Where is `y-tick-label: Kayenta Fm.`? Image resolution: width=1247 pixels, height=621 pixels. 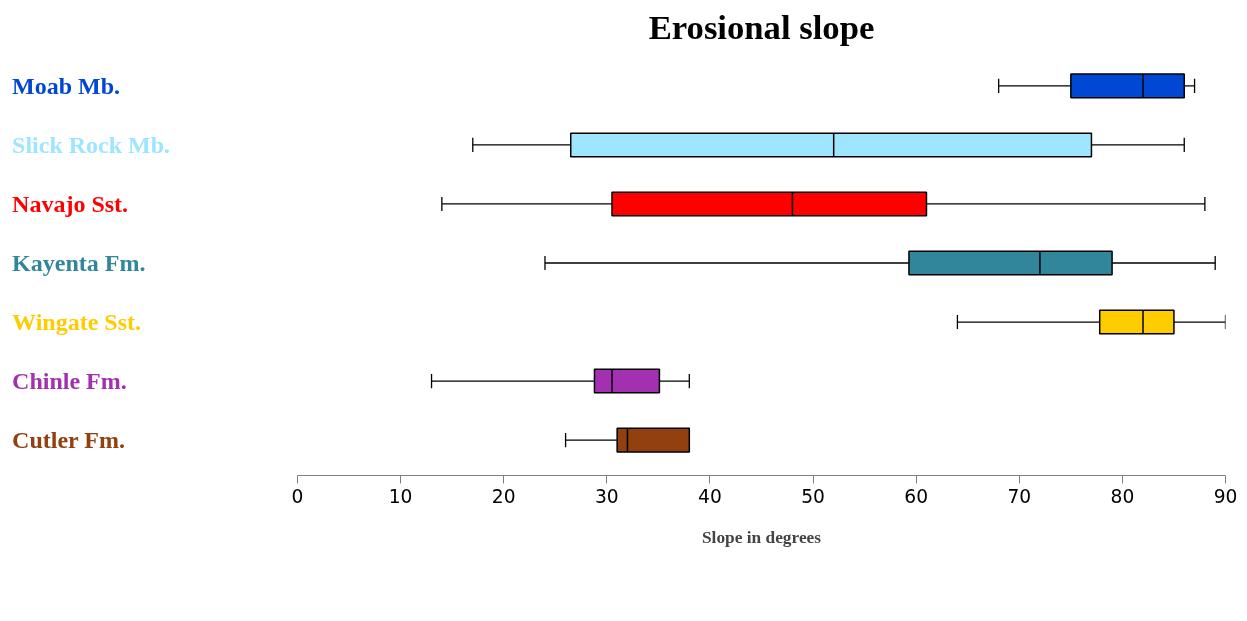 y-tick-label: Kayenta Fm. is located at coordinates (79, 263).